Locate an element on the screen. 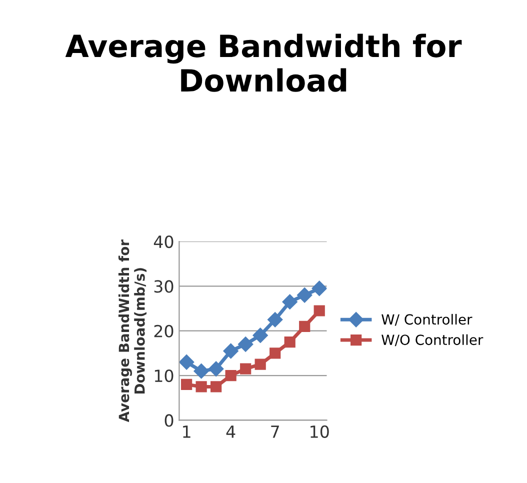 The height and width of the screenshot is (483, 527). y-axis-title: Average BandWidth for Download(mb/s) is located at coordinates (132, 331).